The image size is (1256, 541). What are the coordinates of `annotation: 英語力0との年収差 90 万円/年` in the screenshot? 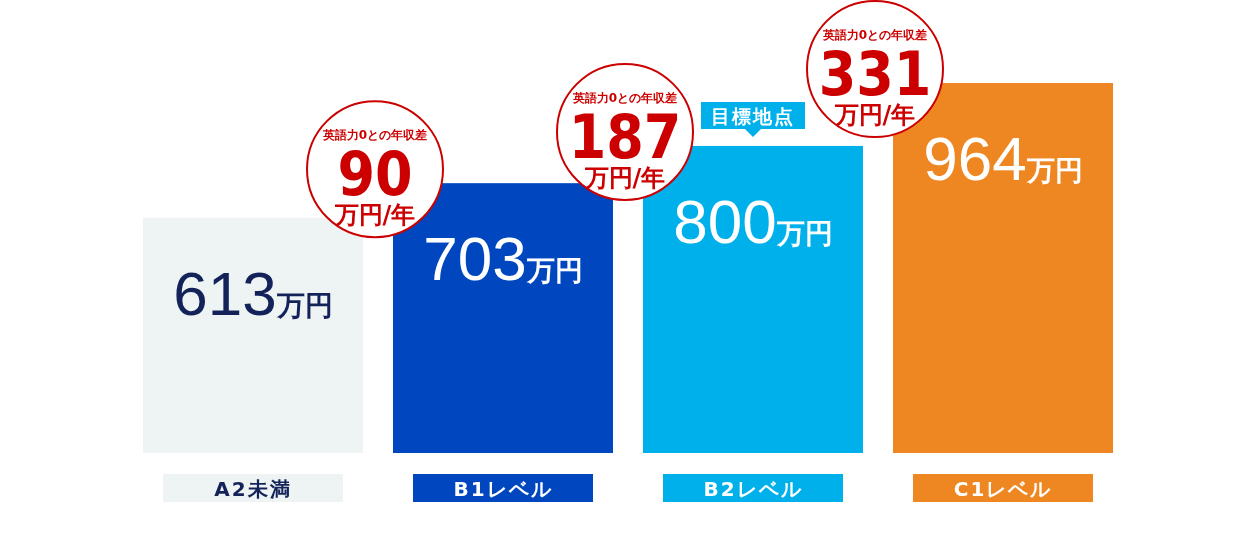 It's located at (374, 179).